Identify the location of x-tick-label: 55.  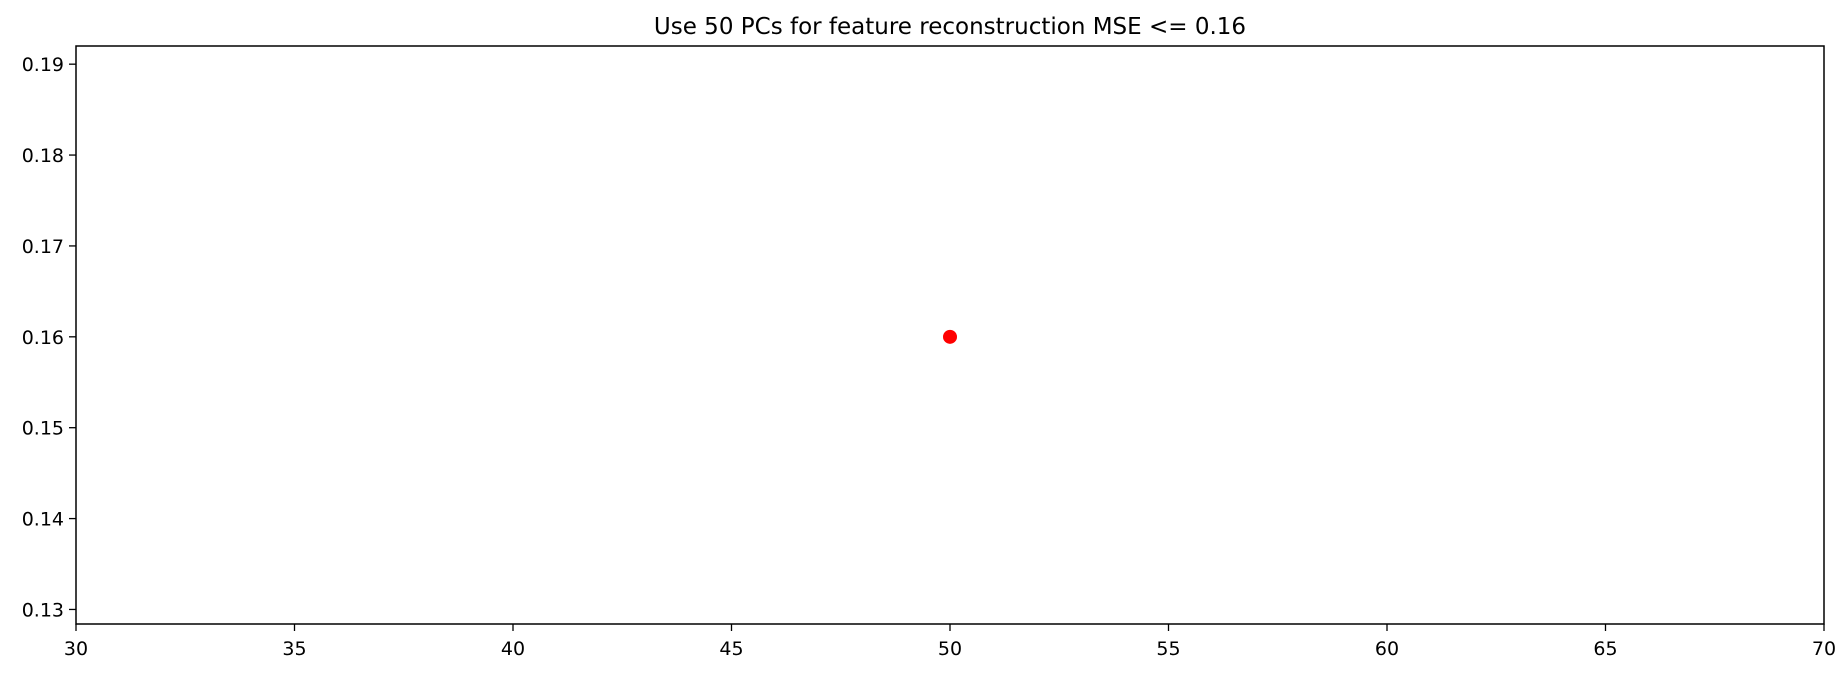
(1168, 649).